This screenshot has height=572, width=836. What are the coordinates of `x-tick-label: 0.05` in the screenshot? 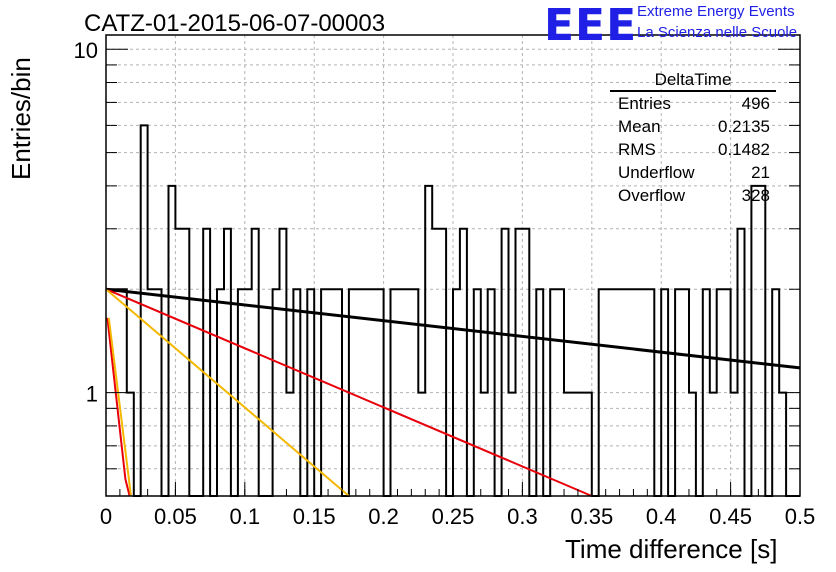 It's located at (175, 516).